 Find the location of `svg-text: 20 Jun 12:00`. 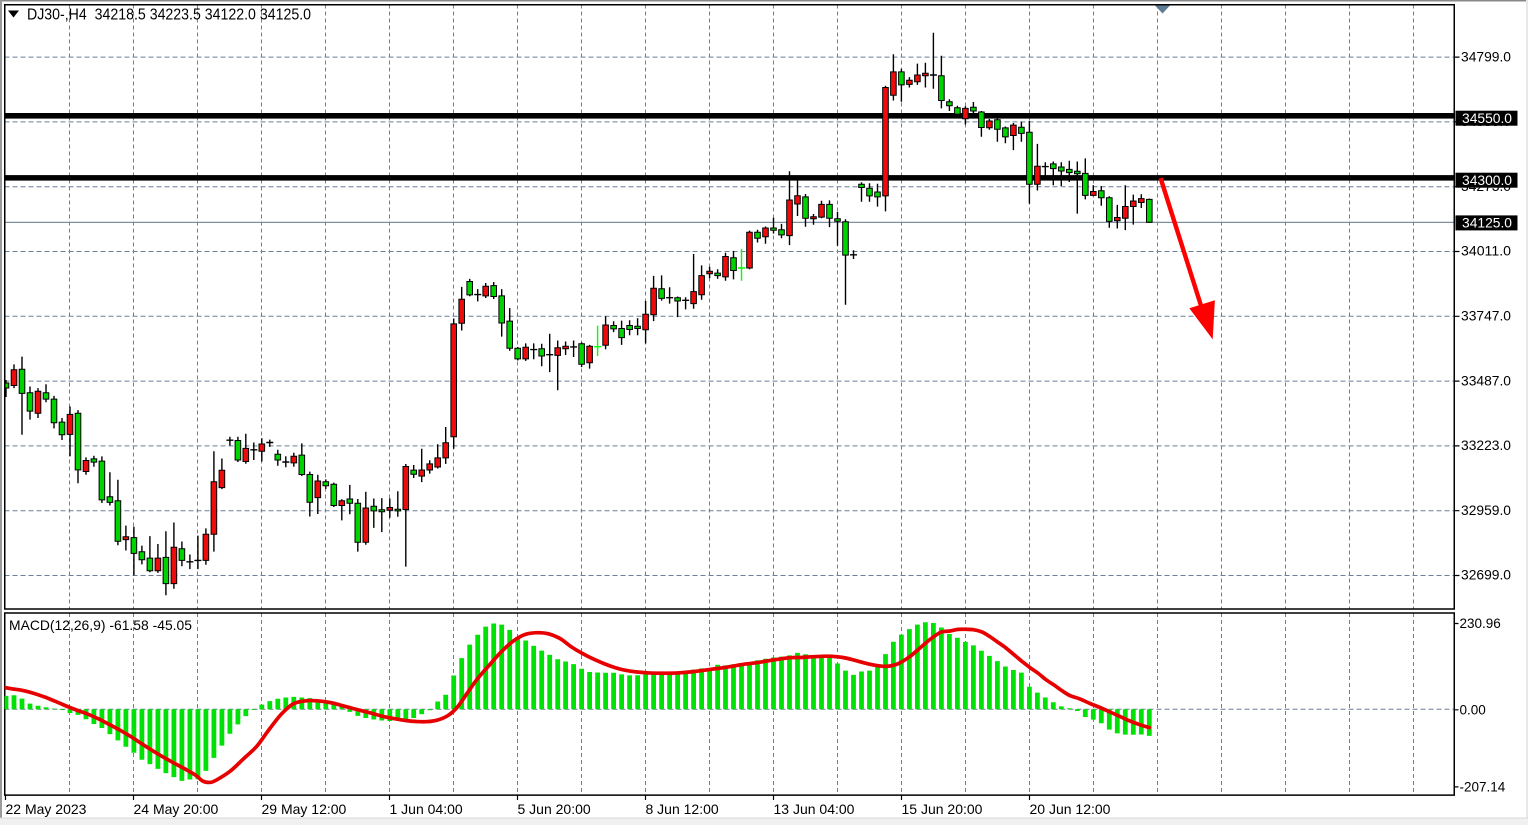

svg-text: 20 Jun 12:00 is located at coordinates (1070, 809).